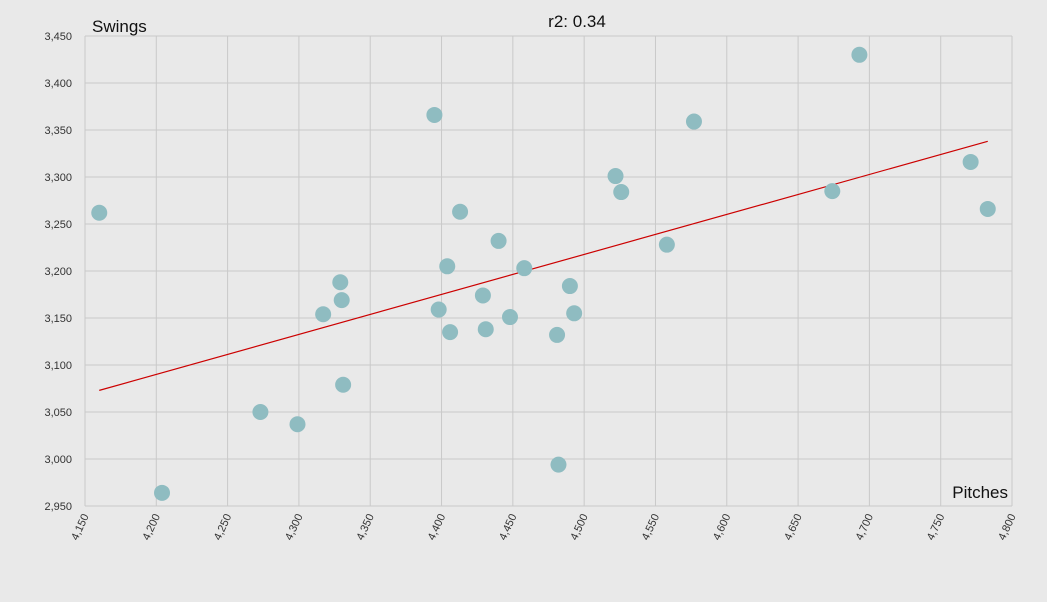 The image size is (1047, 602). I want to click on y-tick-label: 3,400, so click(58, 84).